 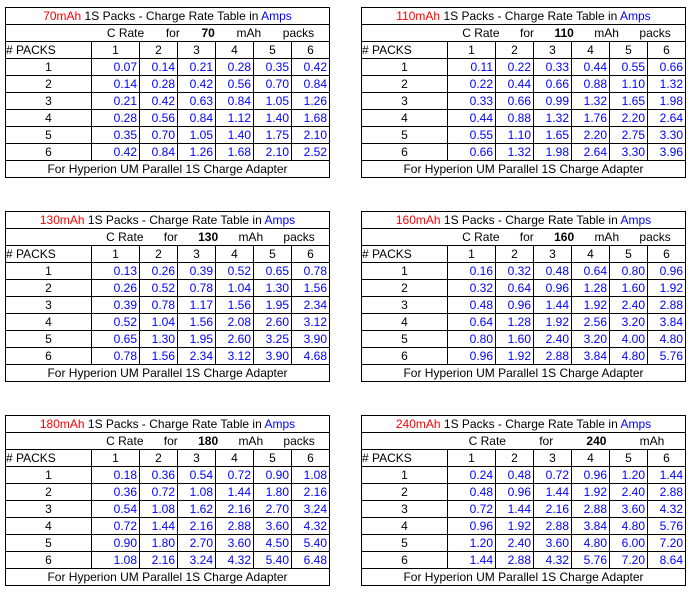 I want to click on amp-value: 0.84, so click(x=196, y=118).